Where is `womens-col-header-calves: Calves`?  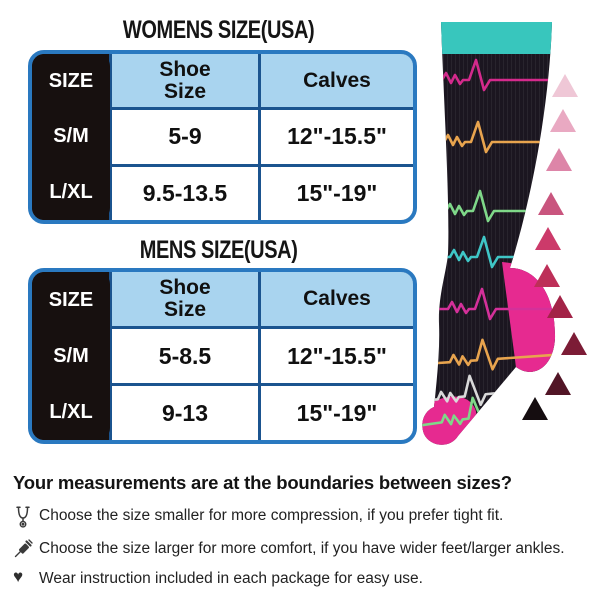
womens-col-header-calves: Calves is located at coordinates (337, 81).